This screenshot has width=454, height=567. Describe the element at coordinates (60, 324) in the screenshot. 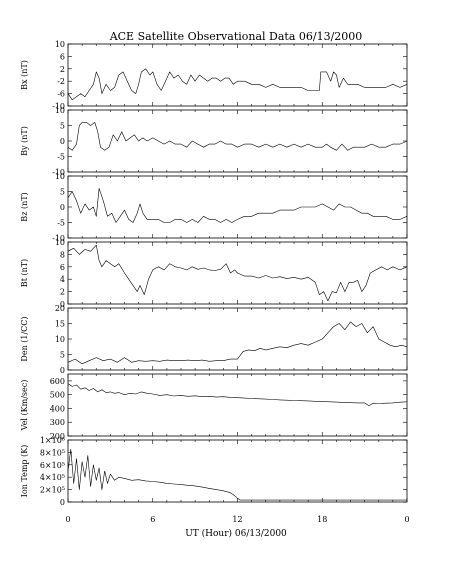

I see `y-tick-label: 15` at that location.